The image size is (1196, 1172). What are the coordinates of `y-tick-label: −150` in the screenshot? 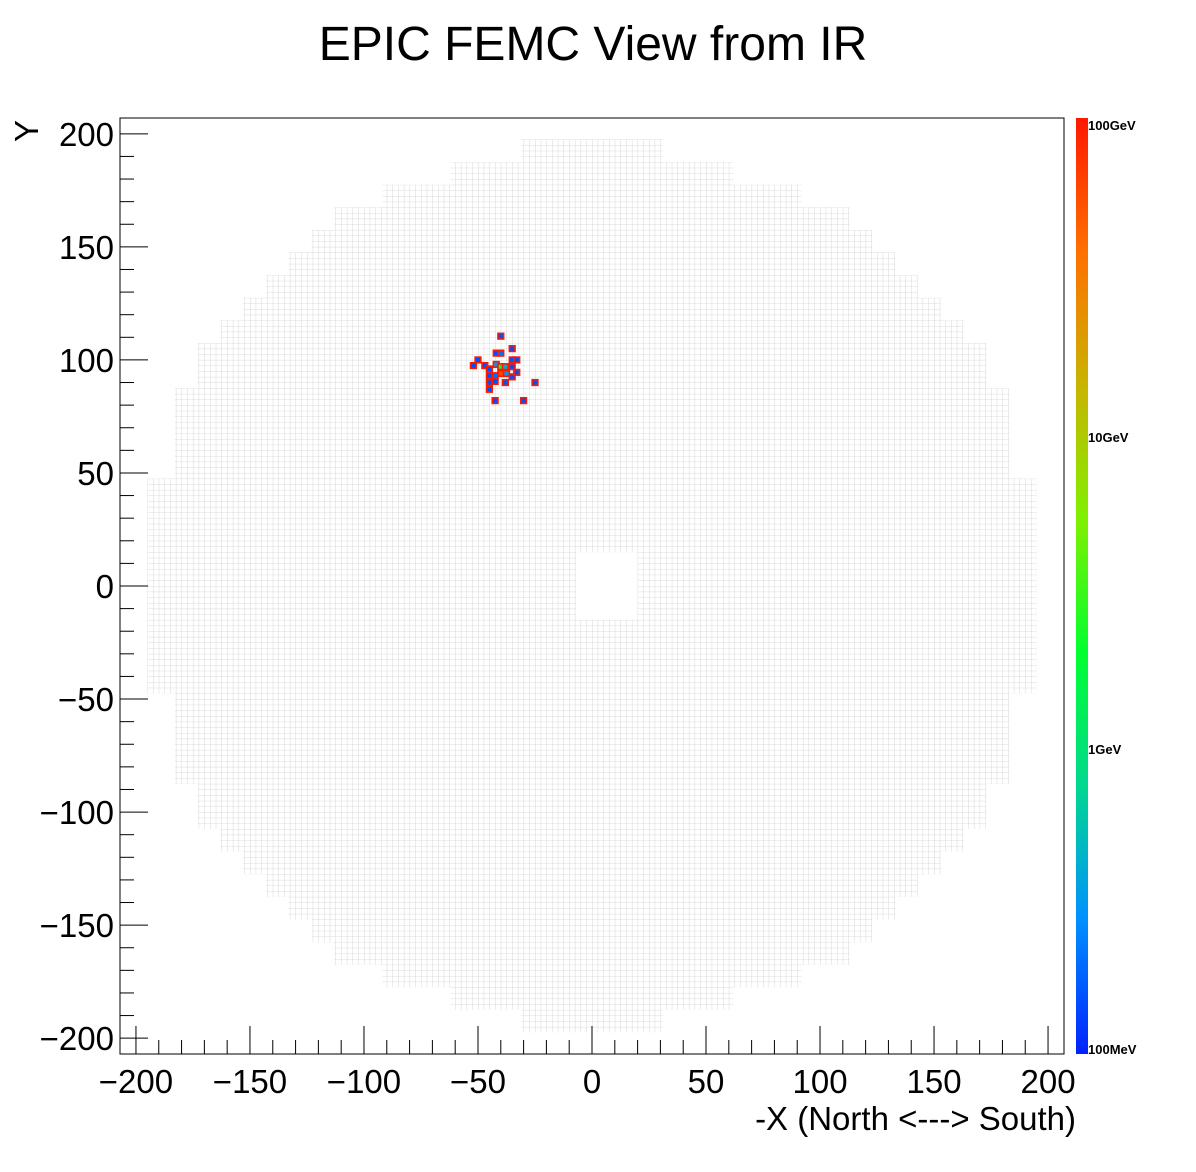 It's located at (77, 925).